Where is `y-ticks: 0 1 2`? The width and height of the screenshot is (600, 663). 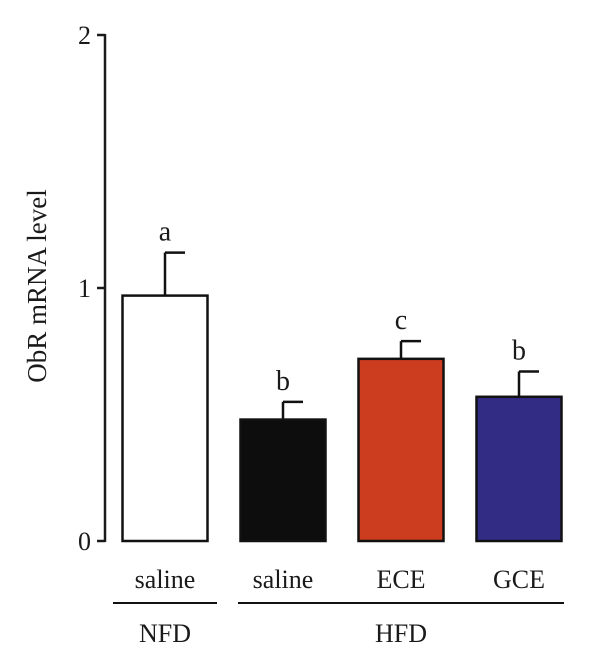 y-ticks: 0 1 2 is located at coordinates (91, 288).